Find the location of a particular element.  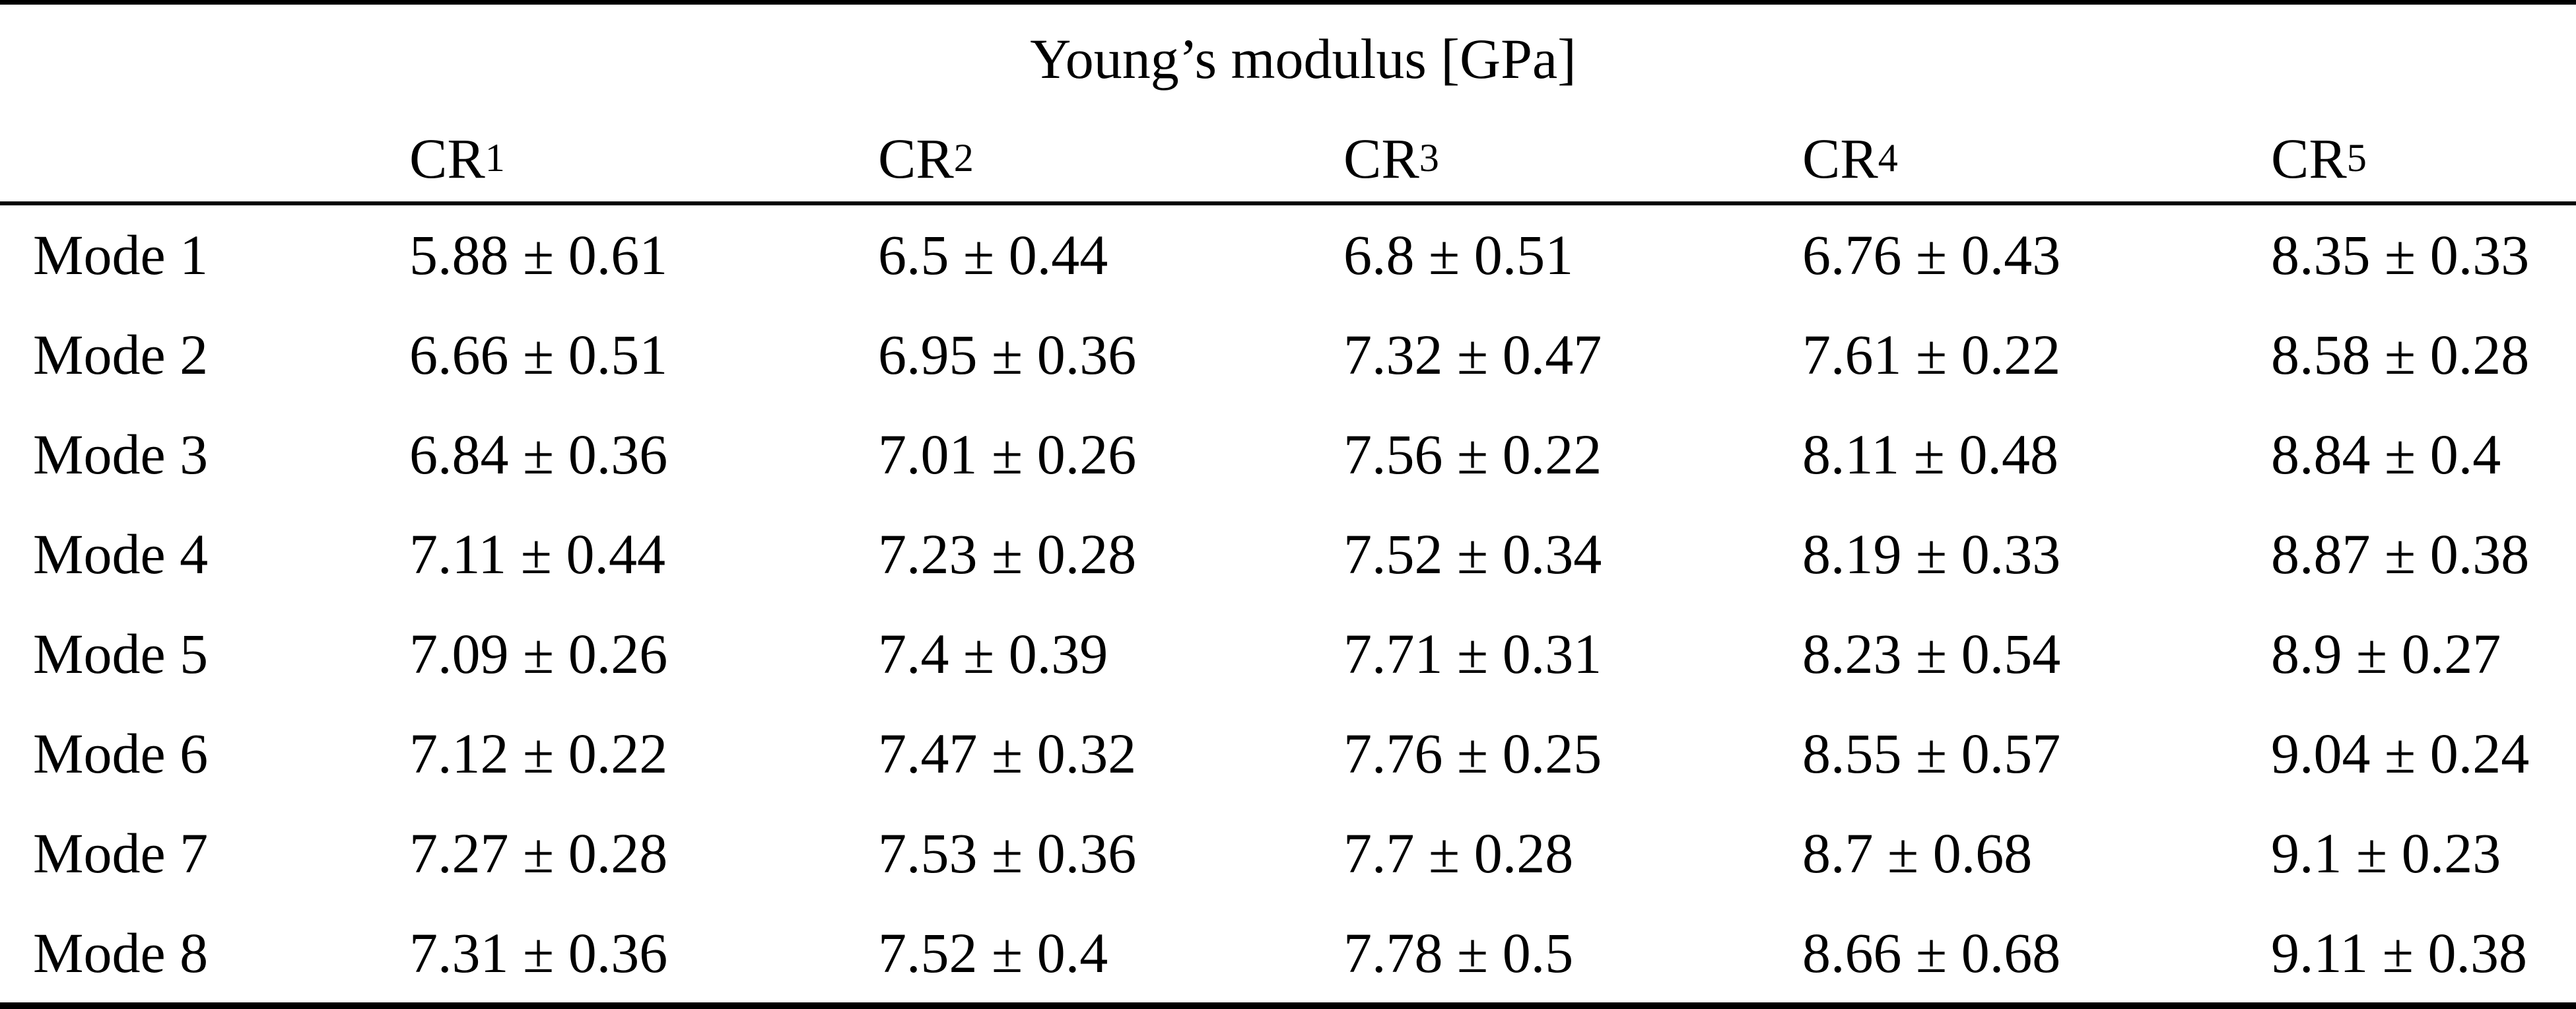

table-cell: 8.7 ± 0.68 is located at coordinates (1917, 853).